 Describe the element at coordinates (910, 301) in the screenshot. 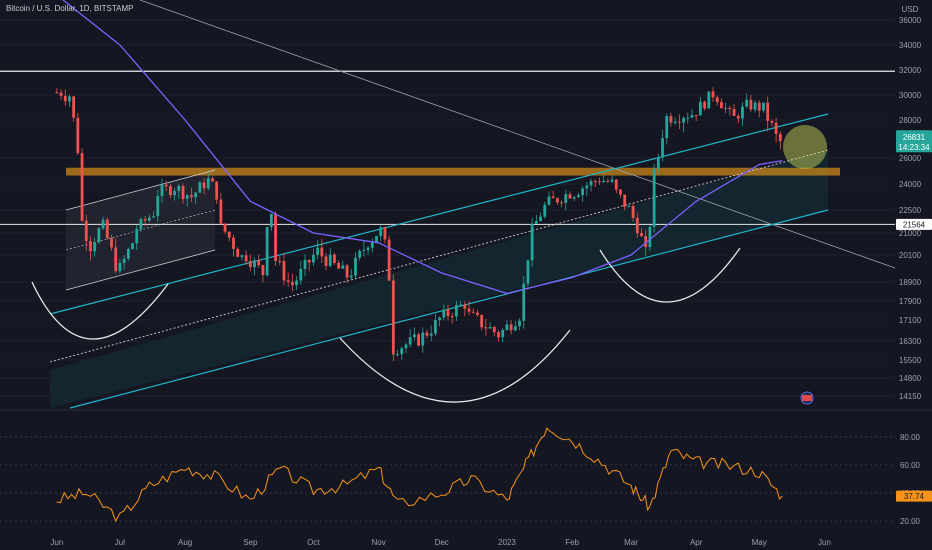

I see `y-tick-label: 17900` at that location.